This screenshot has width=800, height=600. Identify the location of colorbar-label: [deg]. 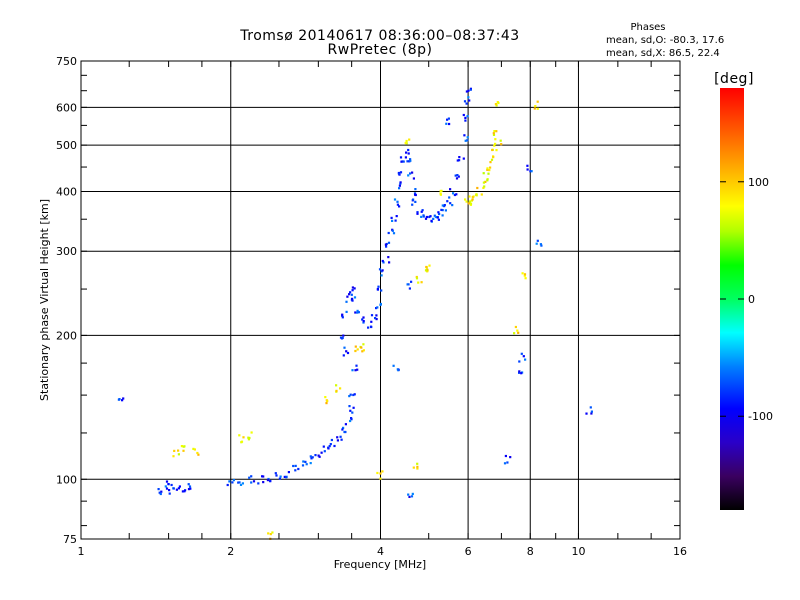
(734, 79).